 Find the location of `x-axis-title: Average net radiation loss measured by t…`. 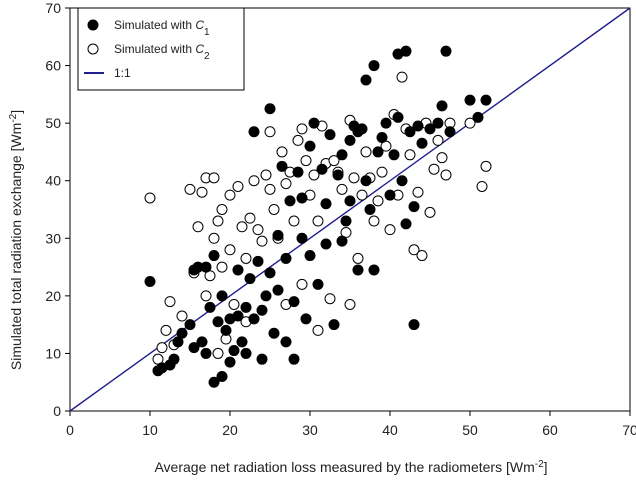

x-axis-title: Average net radiation loss measured by t… is located at coordinates (350, 467).